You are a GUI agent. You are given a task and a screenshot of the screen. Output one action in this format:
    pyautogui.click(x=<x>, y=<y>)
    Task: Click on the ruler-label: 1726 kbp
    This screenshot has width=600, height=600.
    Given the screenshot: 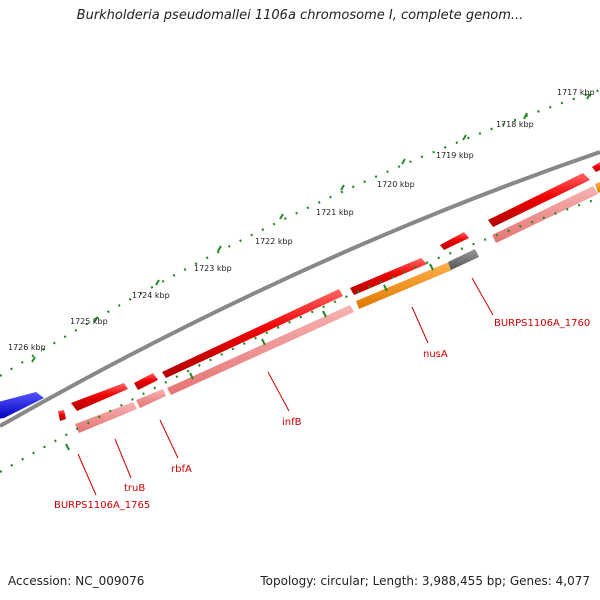 What is the action you would take?
    pyautogui.click(x=27, y=347)
    